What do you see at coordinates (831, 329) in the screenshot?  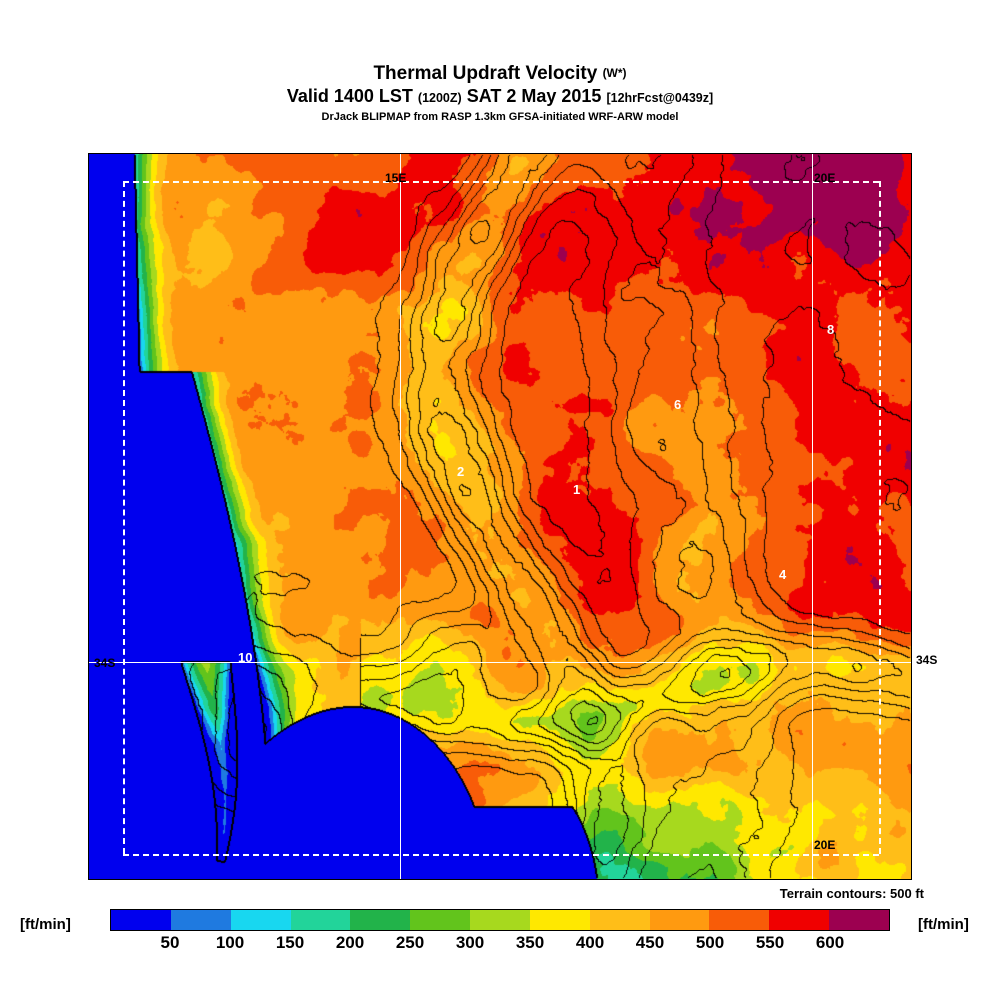 I see `task-marker-8: 8` at bounding box center [831, 329].